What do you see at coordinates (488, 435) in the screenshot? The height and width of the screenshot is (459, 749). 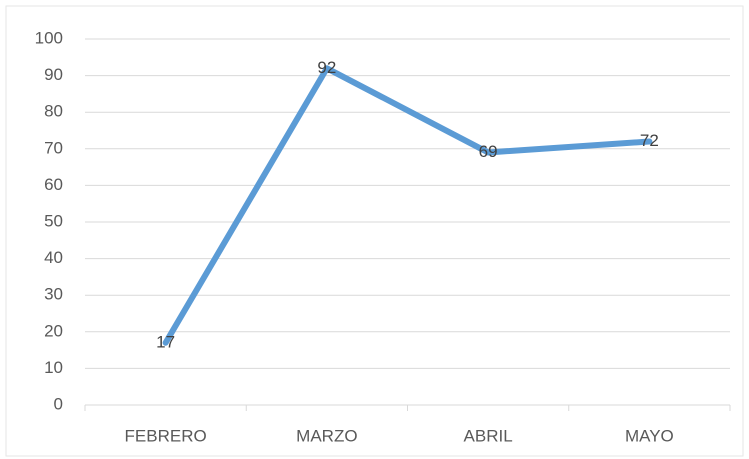 I see `x-tick-label: ABRIL` at bounding box center [488, 435].